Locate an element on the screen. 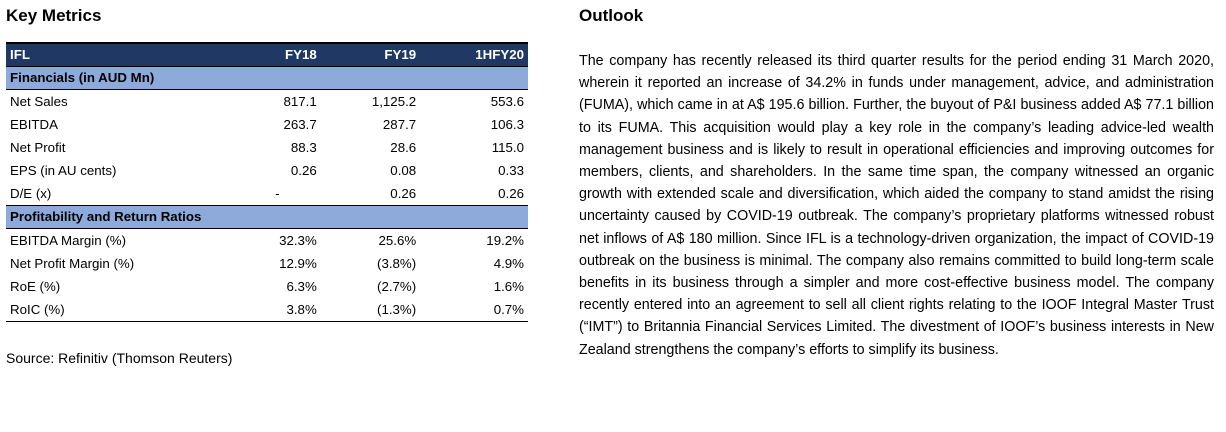  section-row-financials: Financials (in AUD Mn) is located at coordinates (267, 78).